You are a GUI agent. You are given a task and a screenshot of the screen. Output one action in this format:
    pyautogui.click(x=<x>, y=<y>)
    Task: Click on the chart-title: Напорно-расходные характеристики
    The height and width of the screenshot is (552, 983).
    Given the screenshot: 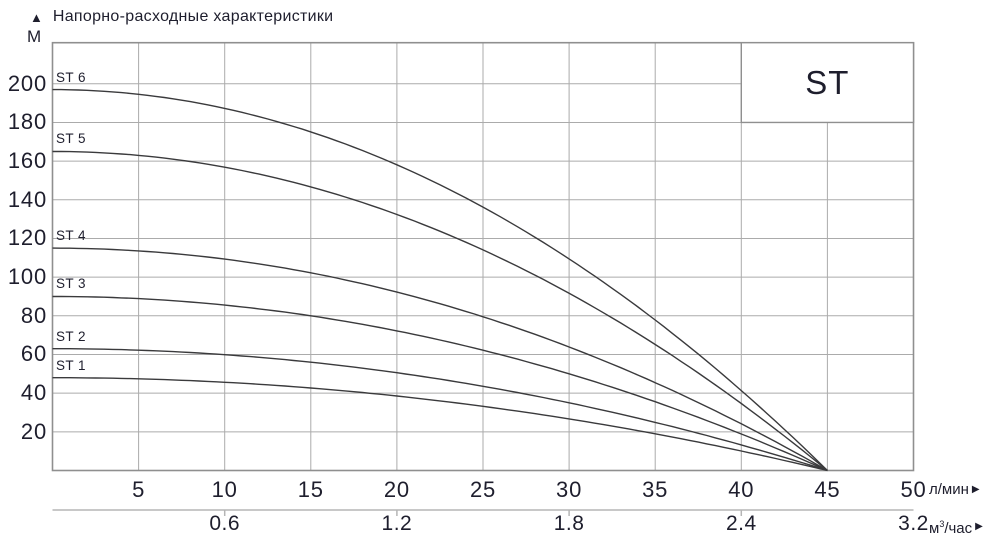 What is the action you would take?
    pyautogui.click(x=193, y=16)
    